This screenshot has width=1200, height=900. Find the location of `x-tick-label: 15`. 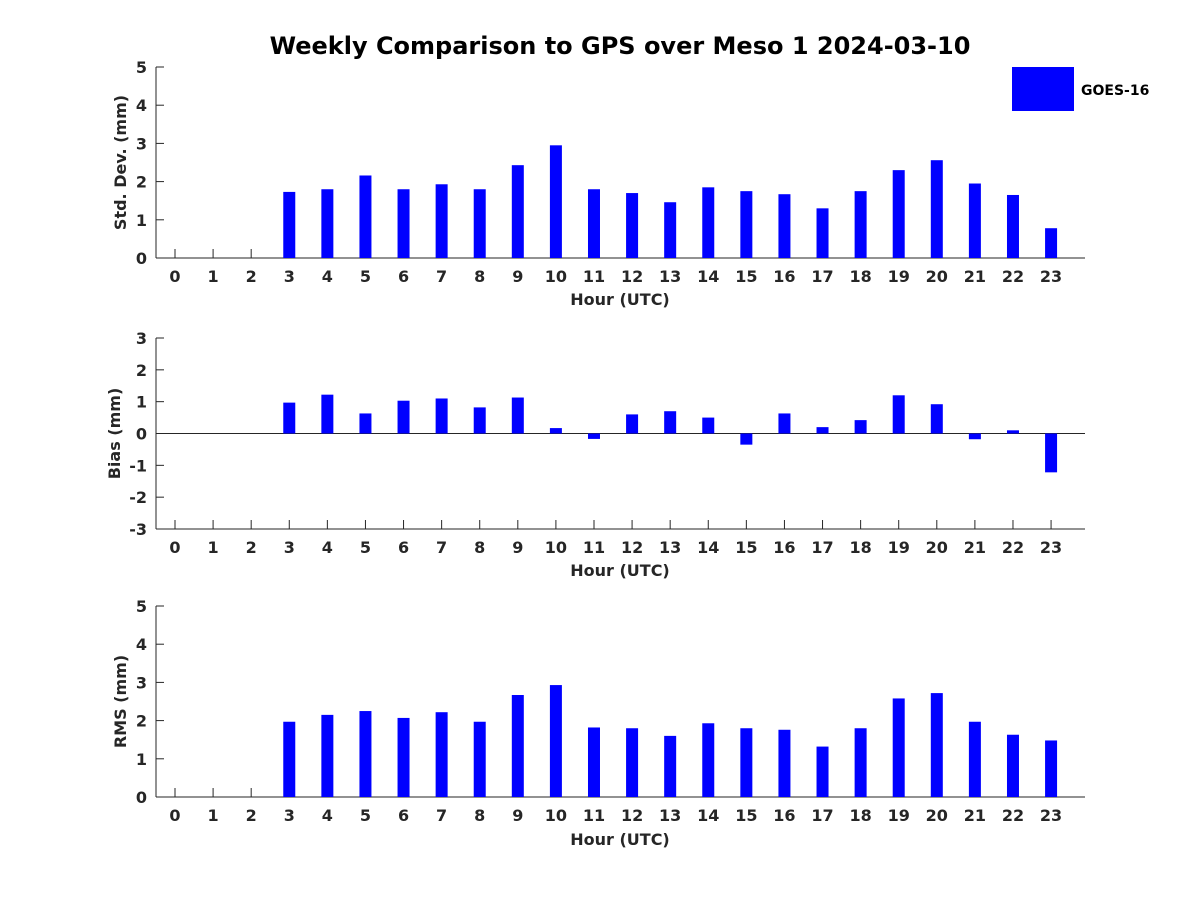

x-tick-label: 15 is located at coordinates (746, 547).